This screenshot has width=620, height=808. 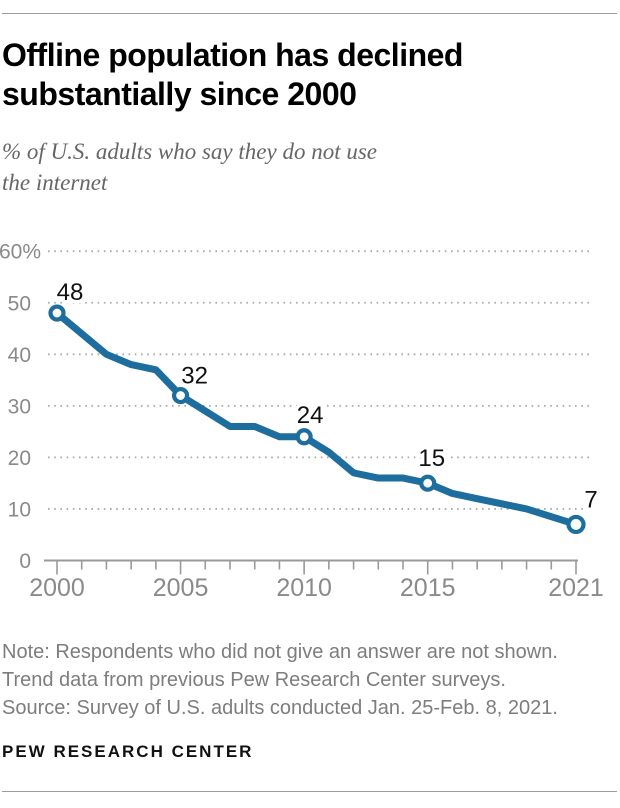 What do you see at coordinates (57, 313) in the screenshot?
I see `data-point-marker-2000` at bounding box center [57, 313].